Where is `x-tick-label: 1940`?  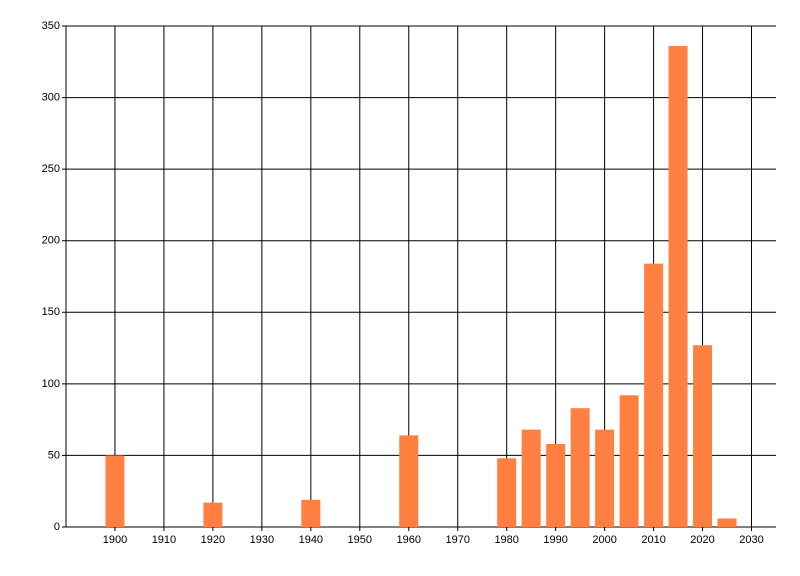
x-tick-label: 1940 is located at coordinates (311, 540).